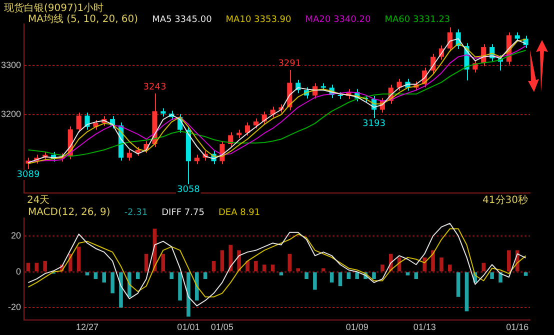 The width and height of the screenshot is (554, 335). What do you see at coordinates (188, 327) in the screenshot?
I see `x-tick-label: 01/01` at bounding box center [188, 327].